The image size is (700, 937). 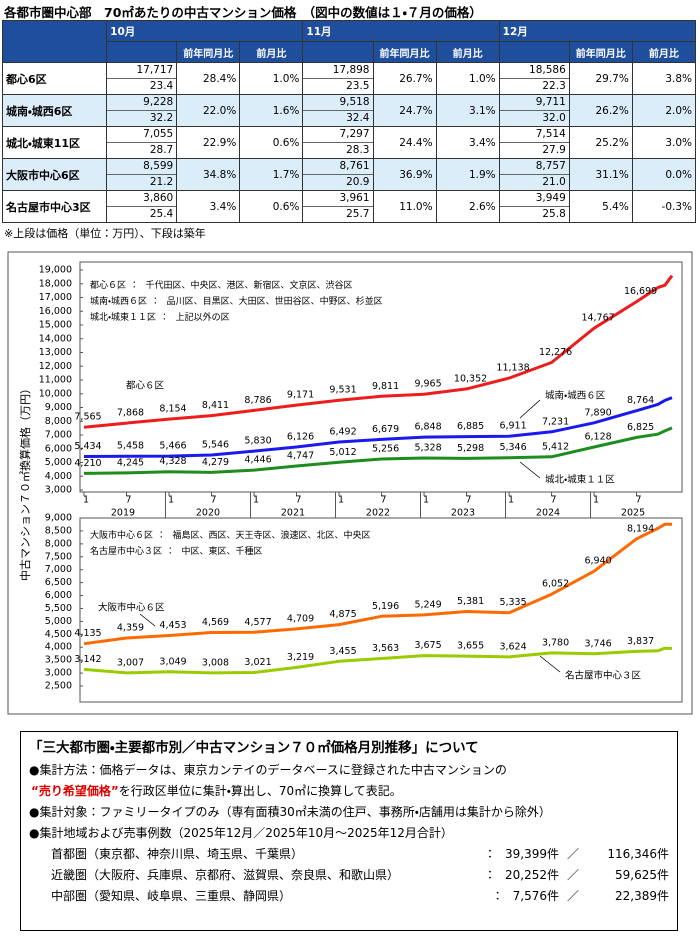 What do you see at coordinates (427, 604) in the screenshot?
I see `data-label: 5,249` at bounding box center [427, 604].